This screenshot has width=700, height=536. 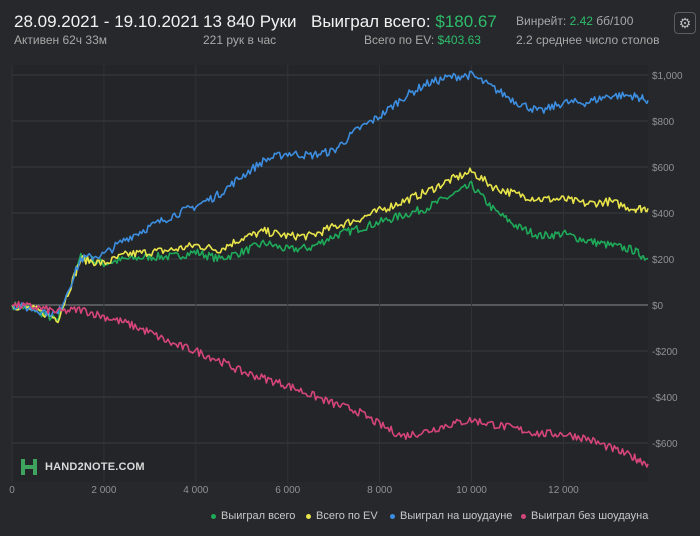 What do you see at coordinates (456, 516) in the screenshot?
I see `legend-label: Выиграл на шоудауне` at bounding box center [456, 516].